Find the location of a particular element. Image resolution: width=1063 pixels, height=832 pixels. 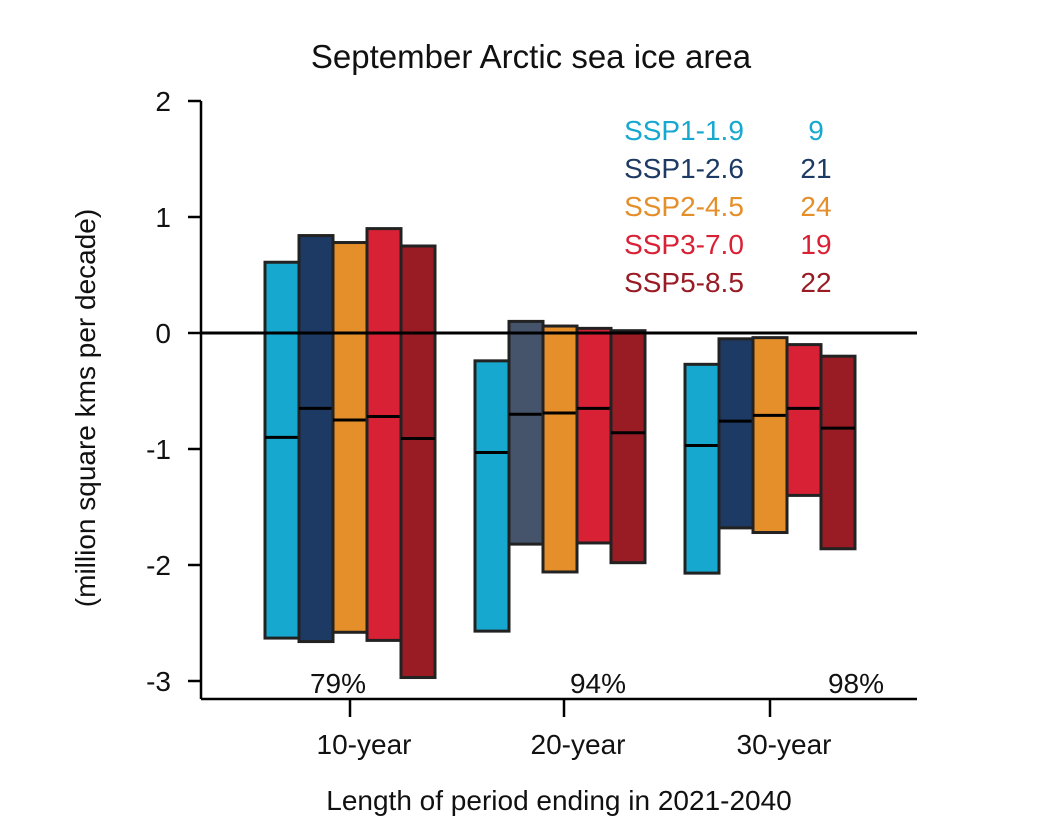

y-tick-label: -1 is located at coordinates (158, 449).